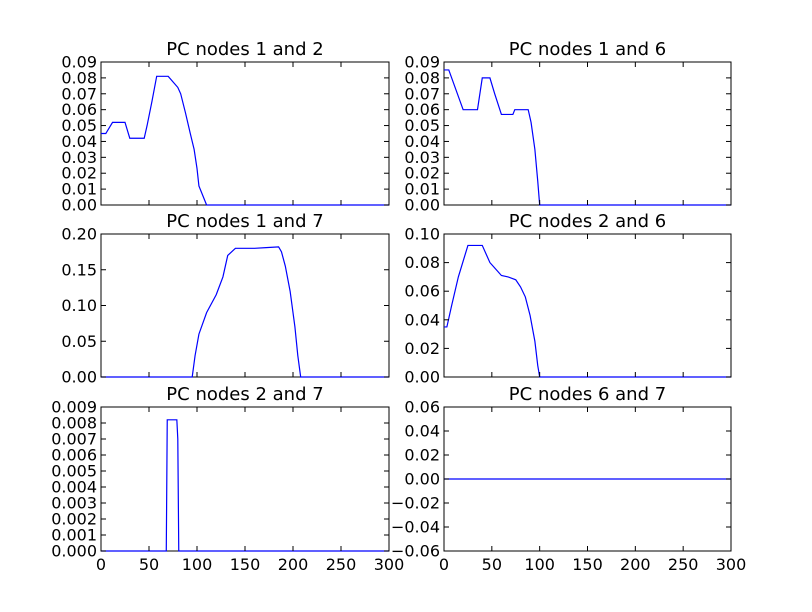  What do you see at coordinates (79, 234) in the screenshot?
I see `y-tick-label: 0.20` at bounding box center [79, 234].